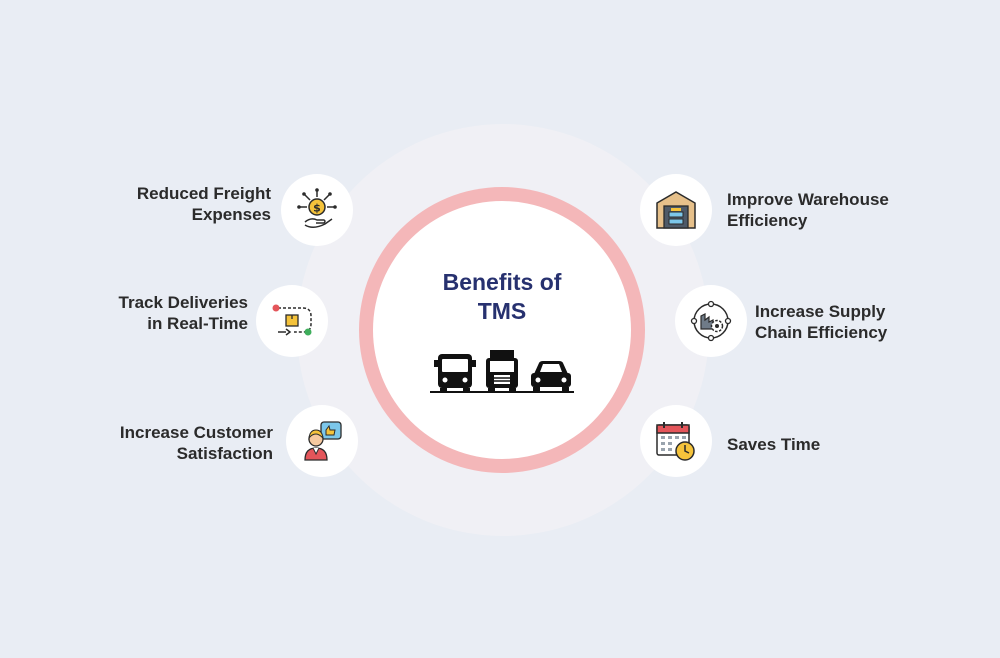  Describe the element at coordinates (502, 330) in the screenshot. I see `center-circle` at that location.